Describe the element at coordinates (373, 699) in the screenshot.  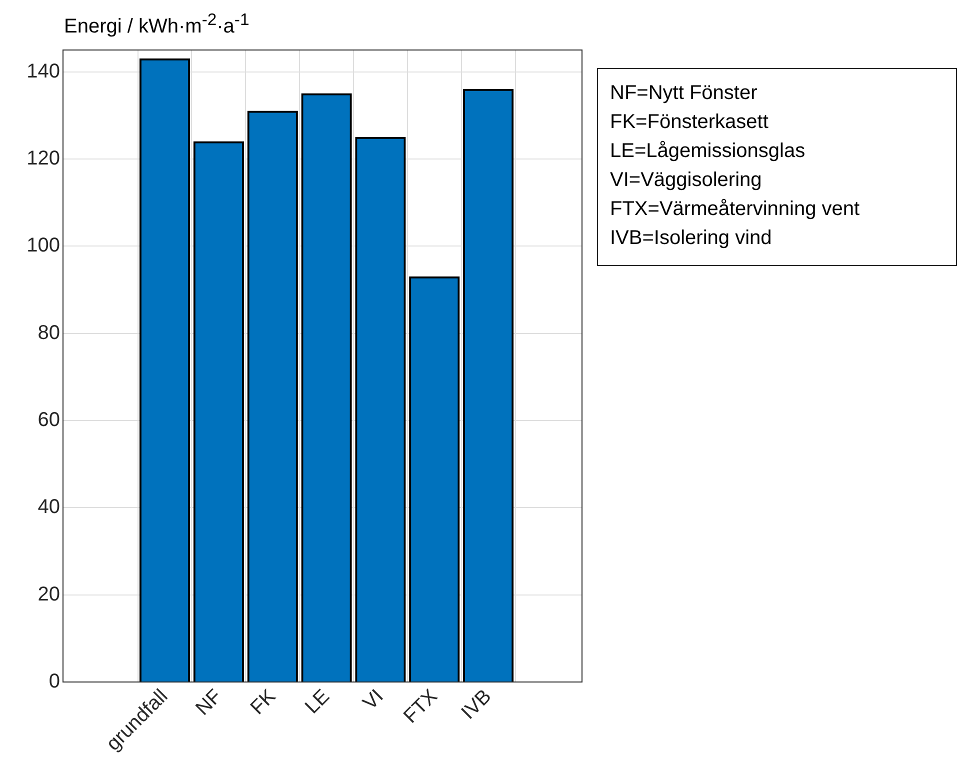
I see `x-tick-label: VI` at that location.